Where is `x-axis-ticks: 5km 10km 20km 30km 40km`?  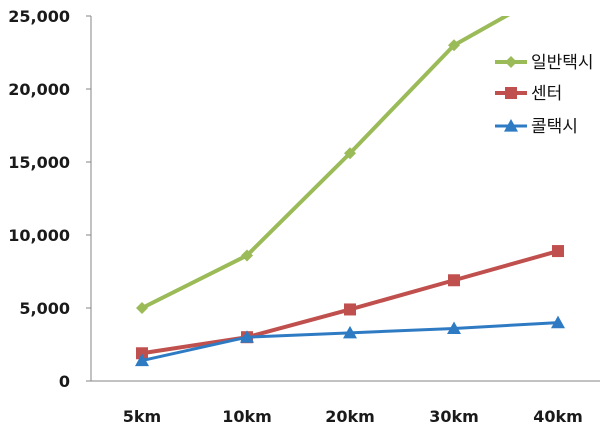
x-axis-ticks: 5km 10km 20km 30km 40km is located at coordinates (353, 416).